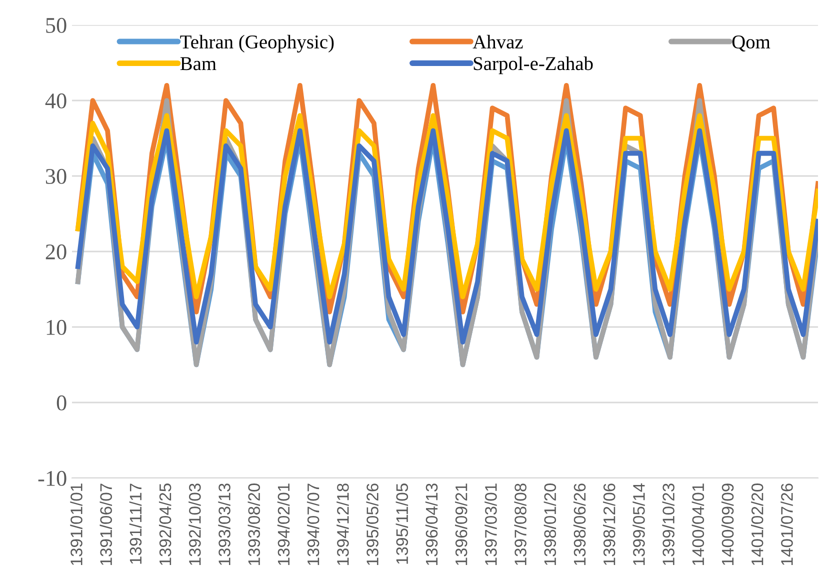  Describe the element at coordinates (497, 41) in the screenshot. I see `legend-label: Ahvaz` at that location.